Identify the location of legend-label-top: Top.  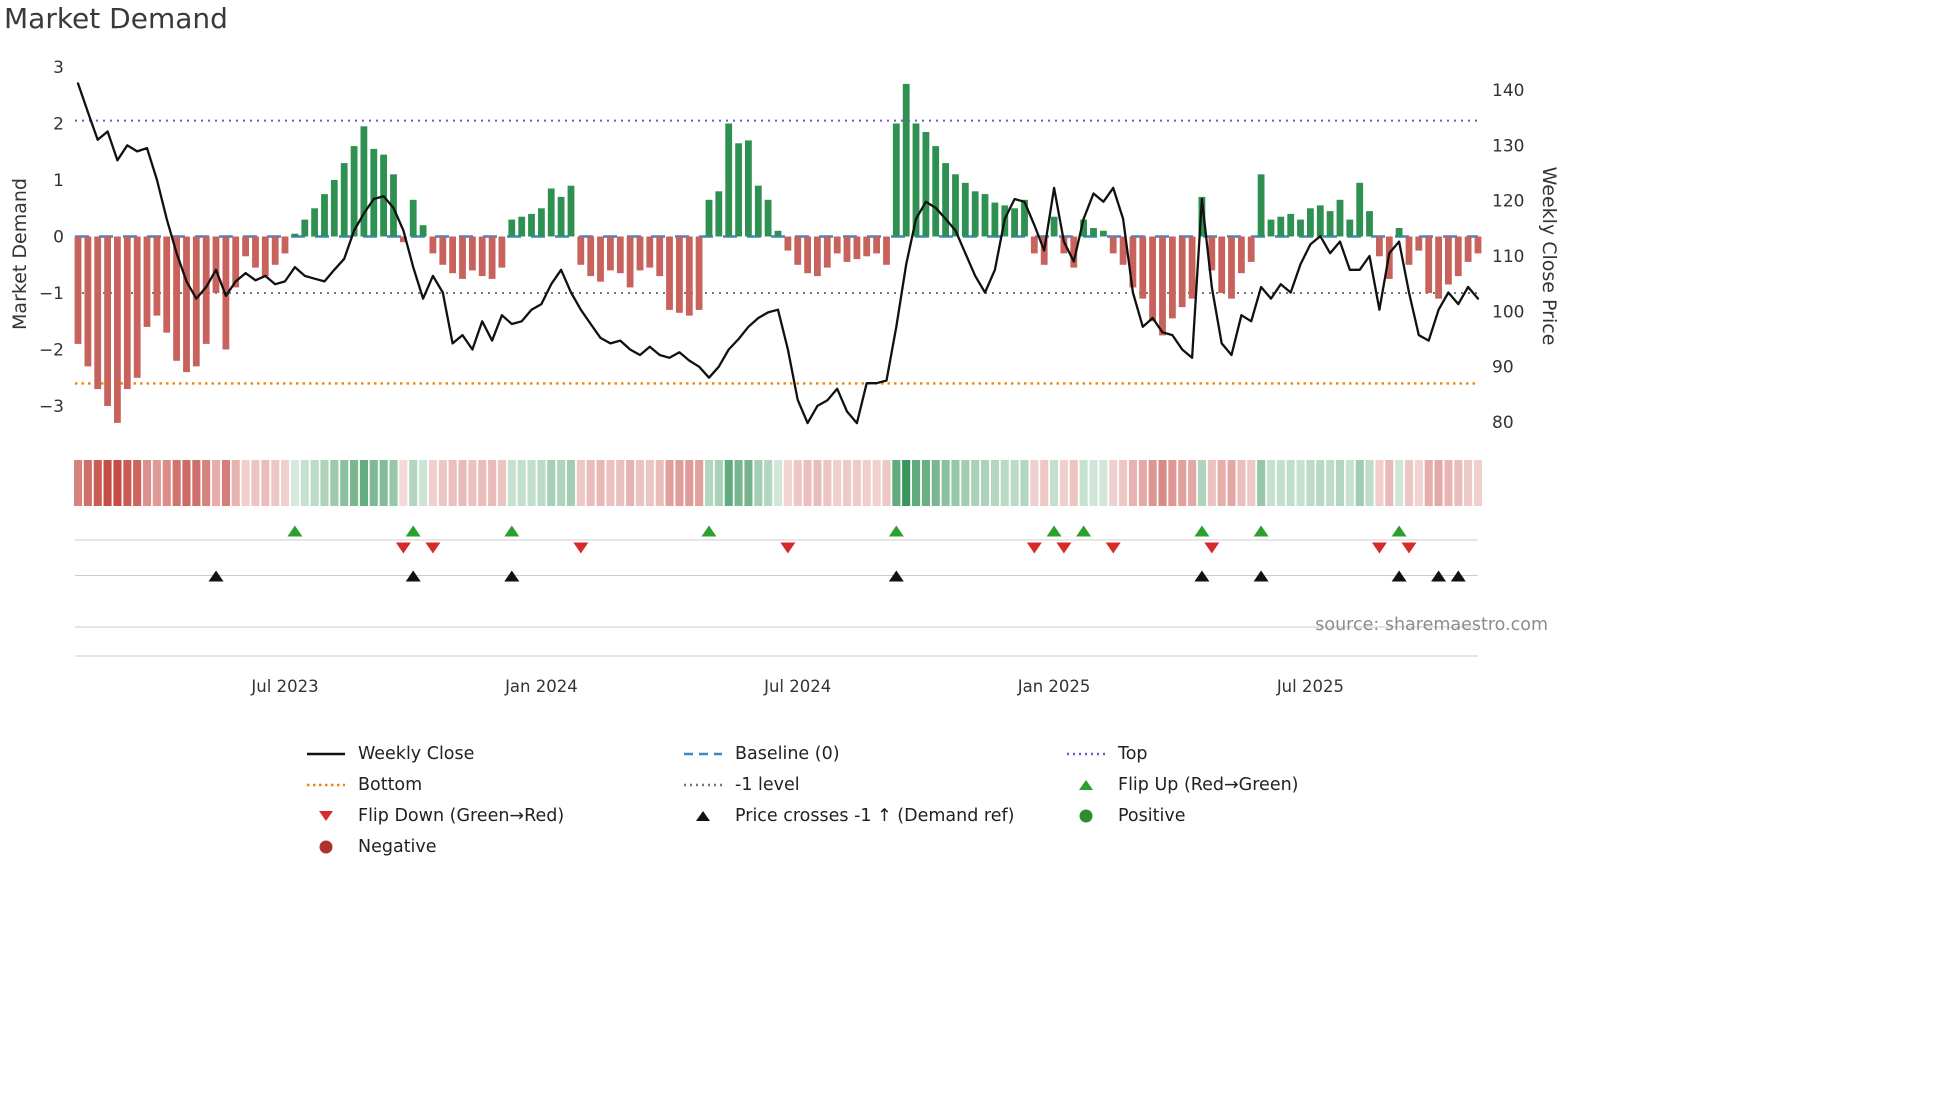
(1133, 753).